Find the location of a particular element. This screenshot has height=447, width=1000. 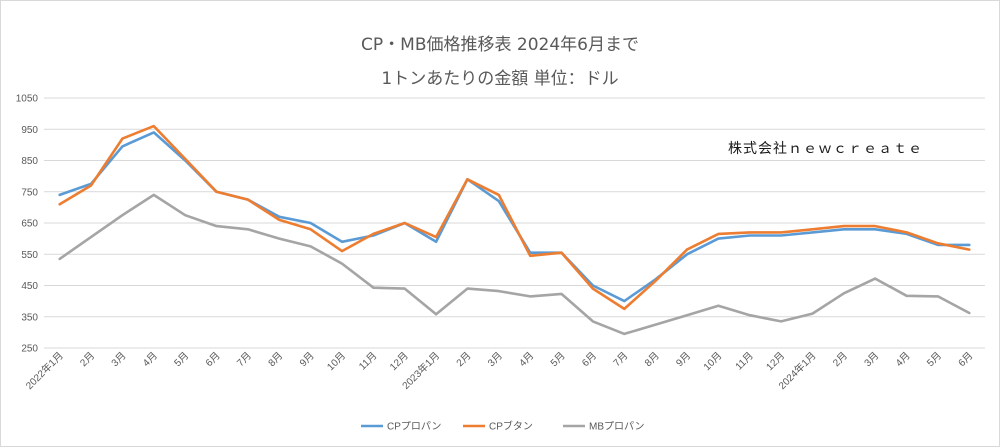

legend-label: MBプロパン is located at coordinates (617, 427).